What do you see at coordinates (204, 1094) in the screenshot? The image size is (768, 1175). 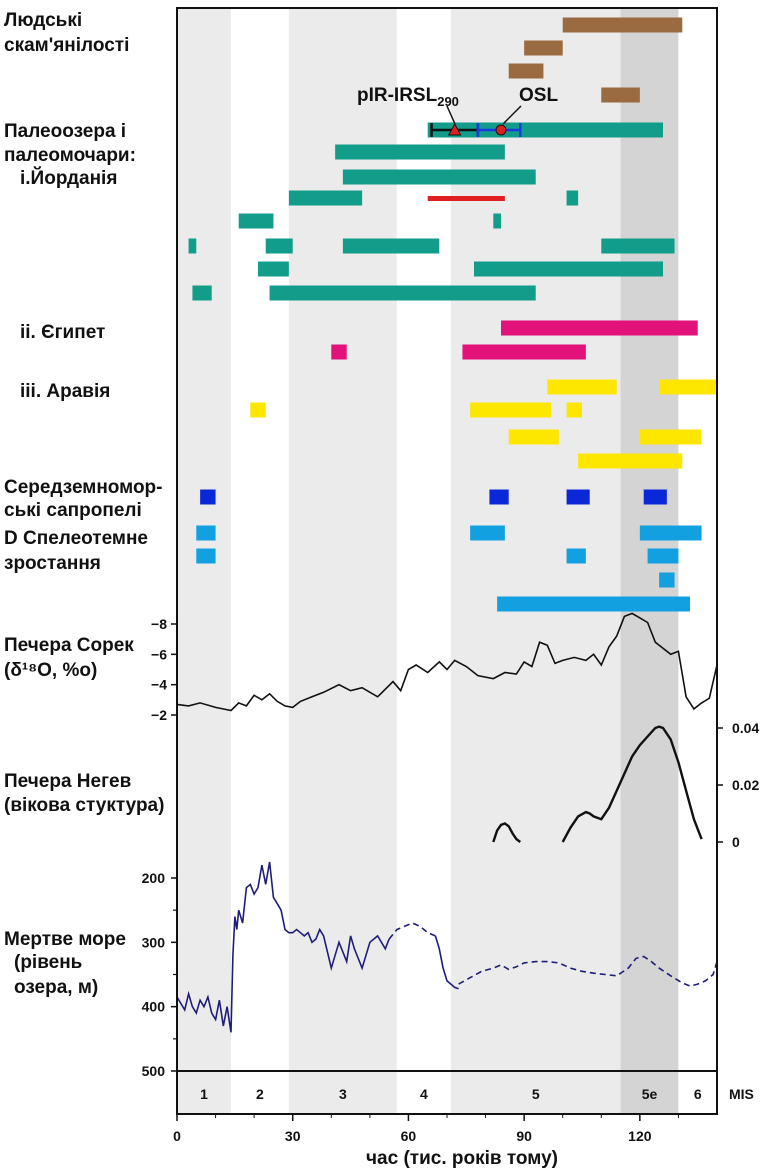 I see `mis-stage-label: 1` at bounding box center [204, 1094].